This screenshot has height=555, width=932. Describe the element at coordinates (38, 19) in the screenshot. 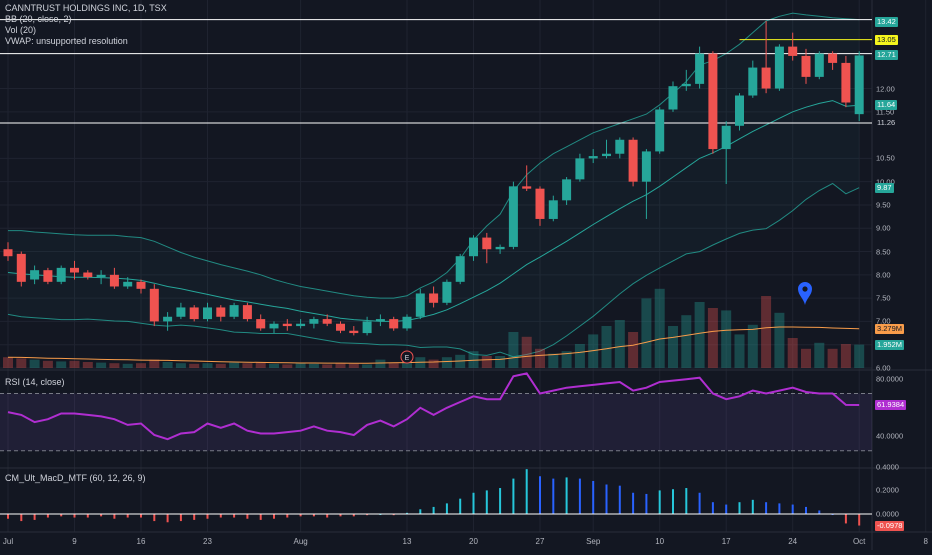

I see `bb-legend: BB (20, close, 2)` at that location.